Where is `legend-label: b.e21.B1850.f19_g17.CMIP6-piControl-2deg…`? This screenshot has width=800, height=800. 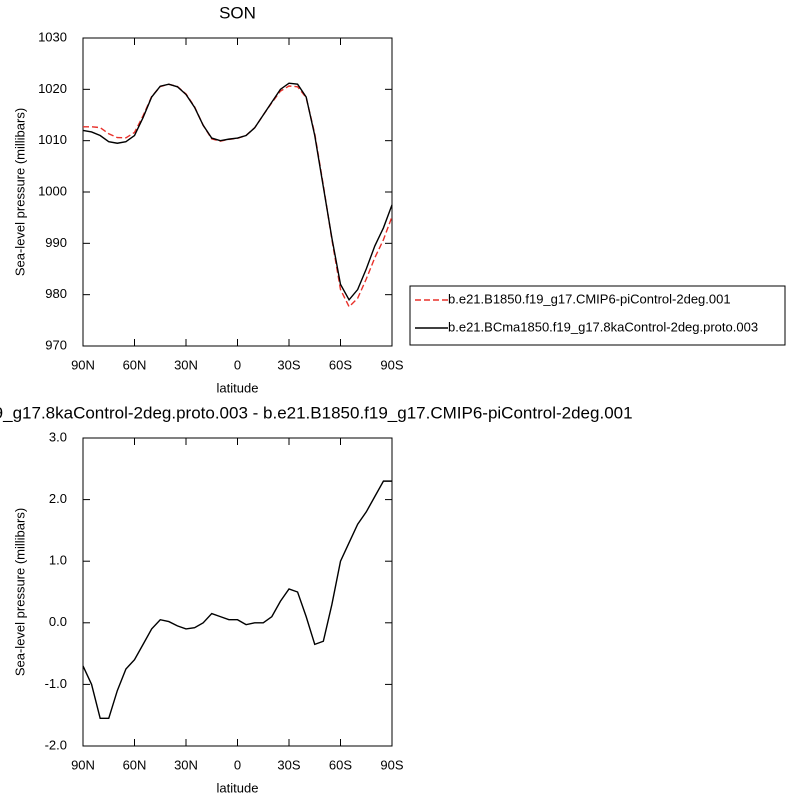
legend-label: b.e21.B1850.f19_g17.CMIP6-piControl-2deg… is located at coordinates (589, 298).